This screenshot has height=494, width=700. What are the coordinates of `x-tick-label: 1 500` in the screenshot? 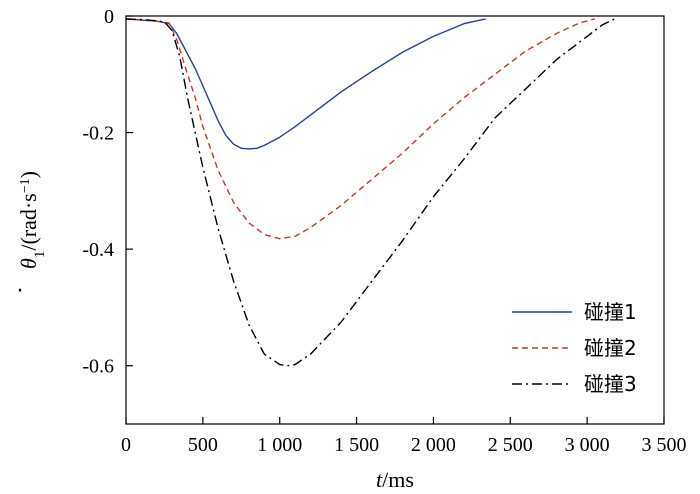 It's located at (356, 445).